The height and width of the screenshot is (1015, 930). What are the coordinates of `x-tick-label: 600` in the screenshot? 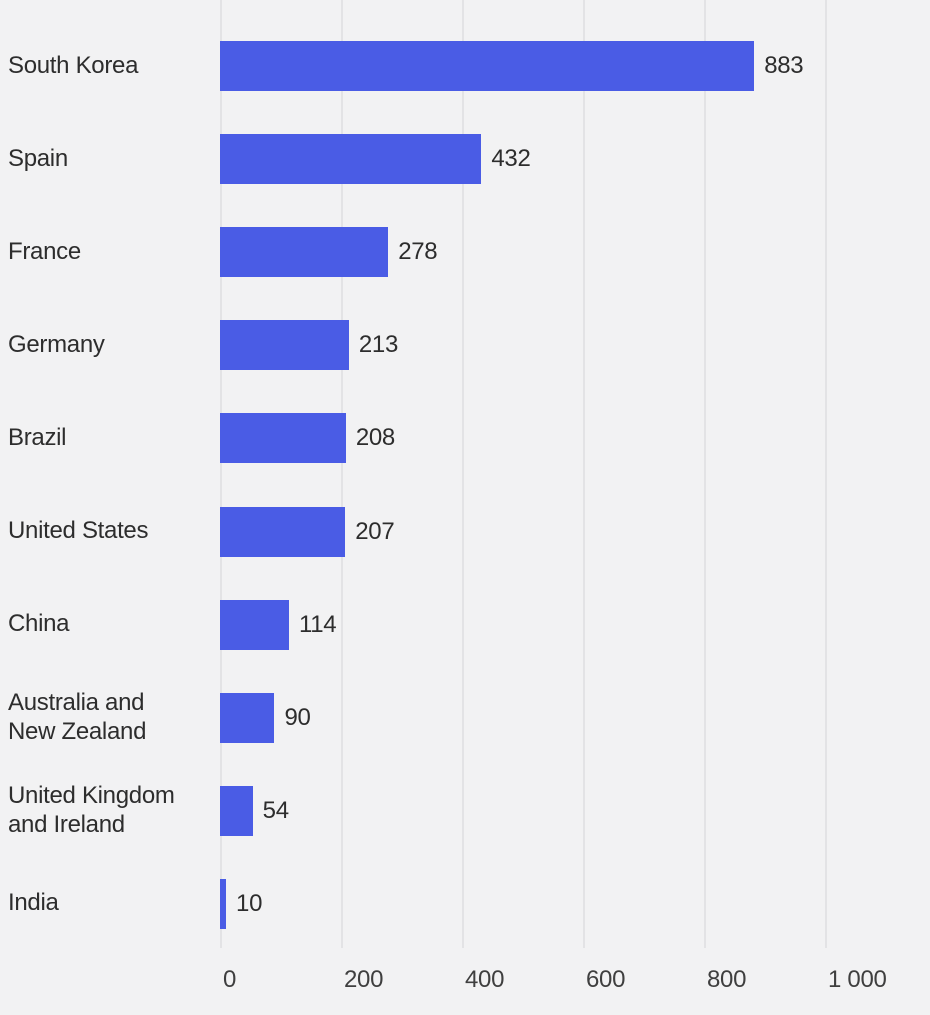 It's located at (606, 979).